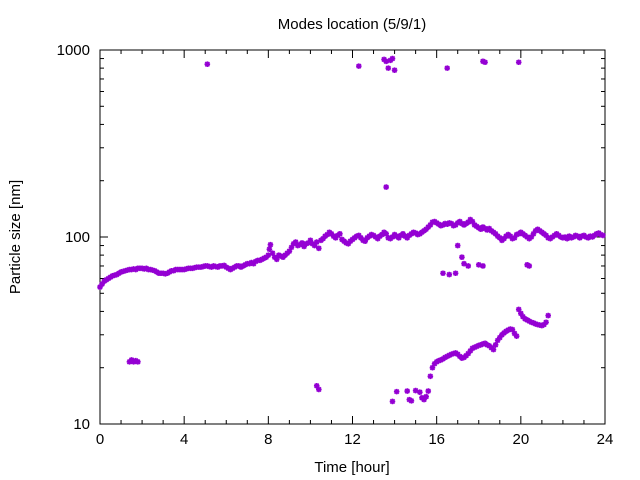 This screenshot has height=480, width=640. Describe the element at coordinates (15, 237) in the screenshot. I see `y-axis-label: Particle size [nm]` at that location.